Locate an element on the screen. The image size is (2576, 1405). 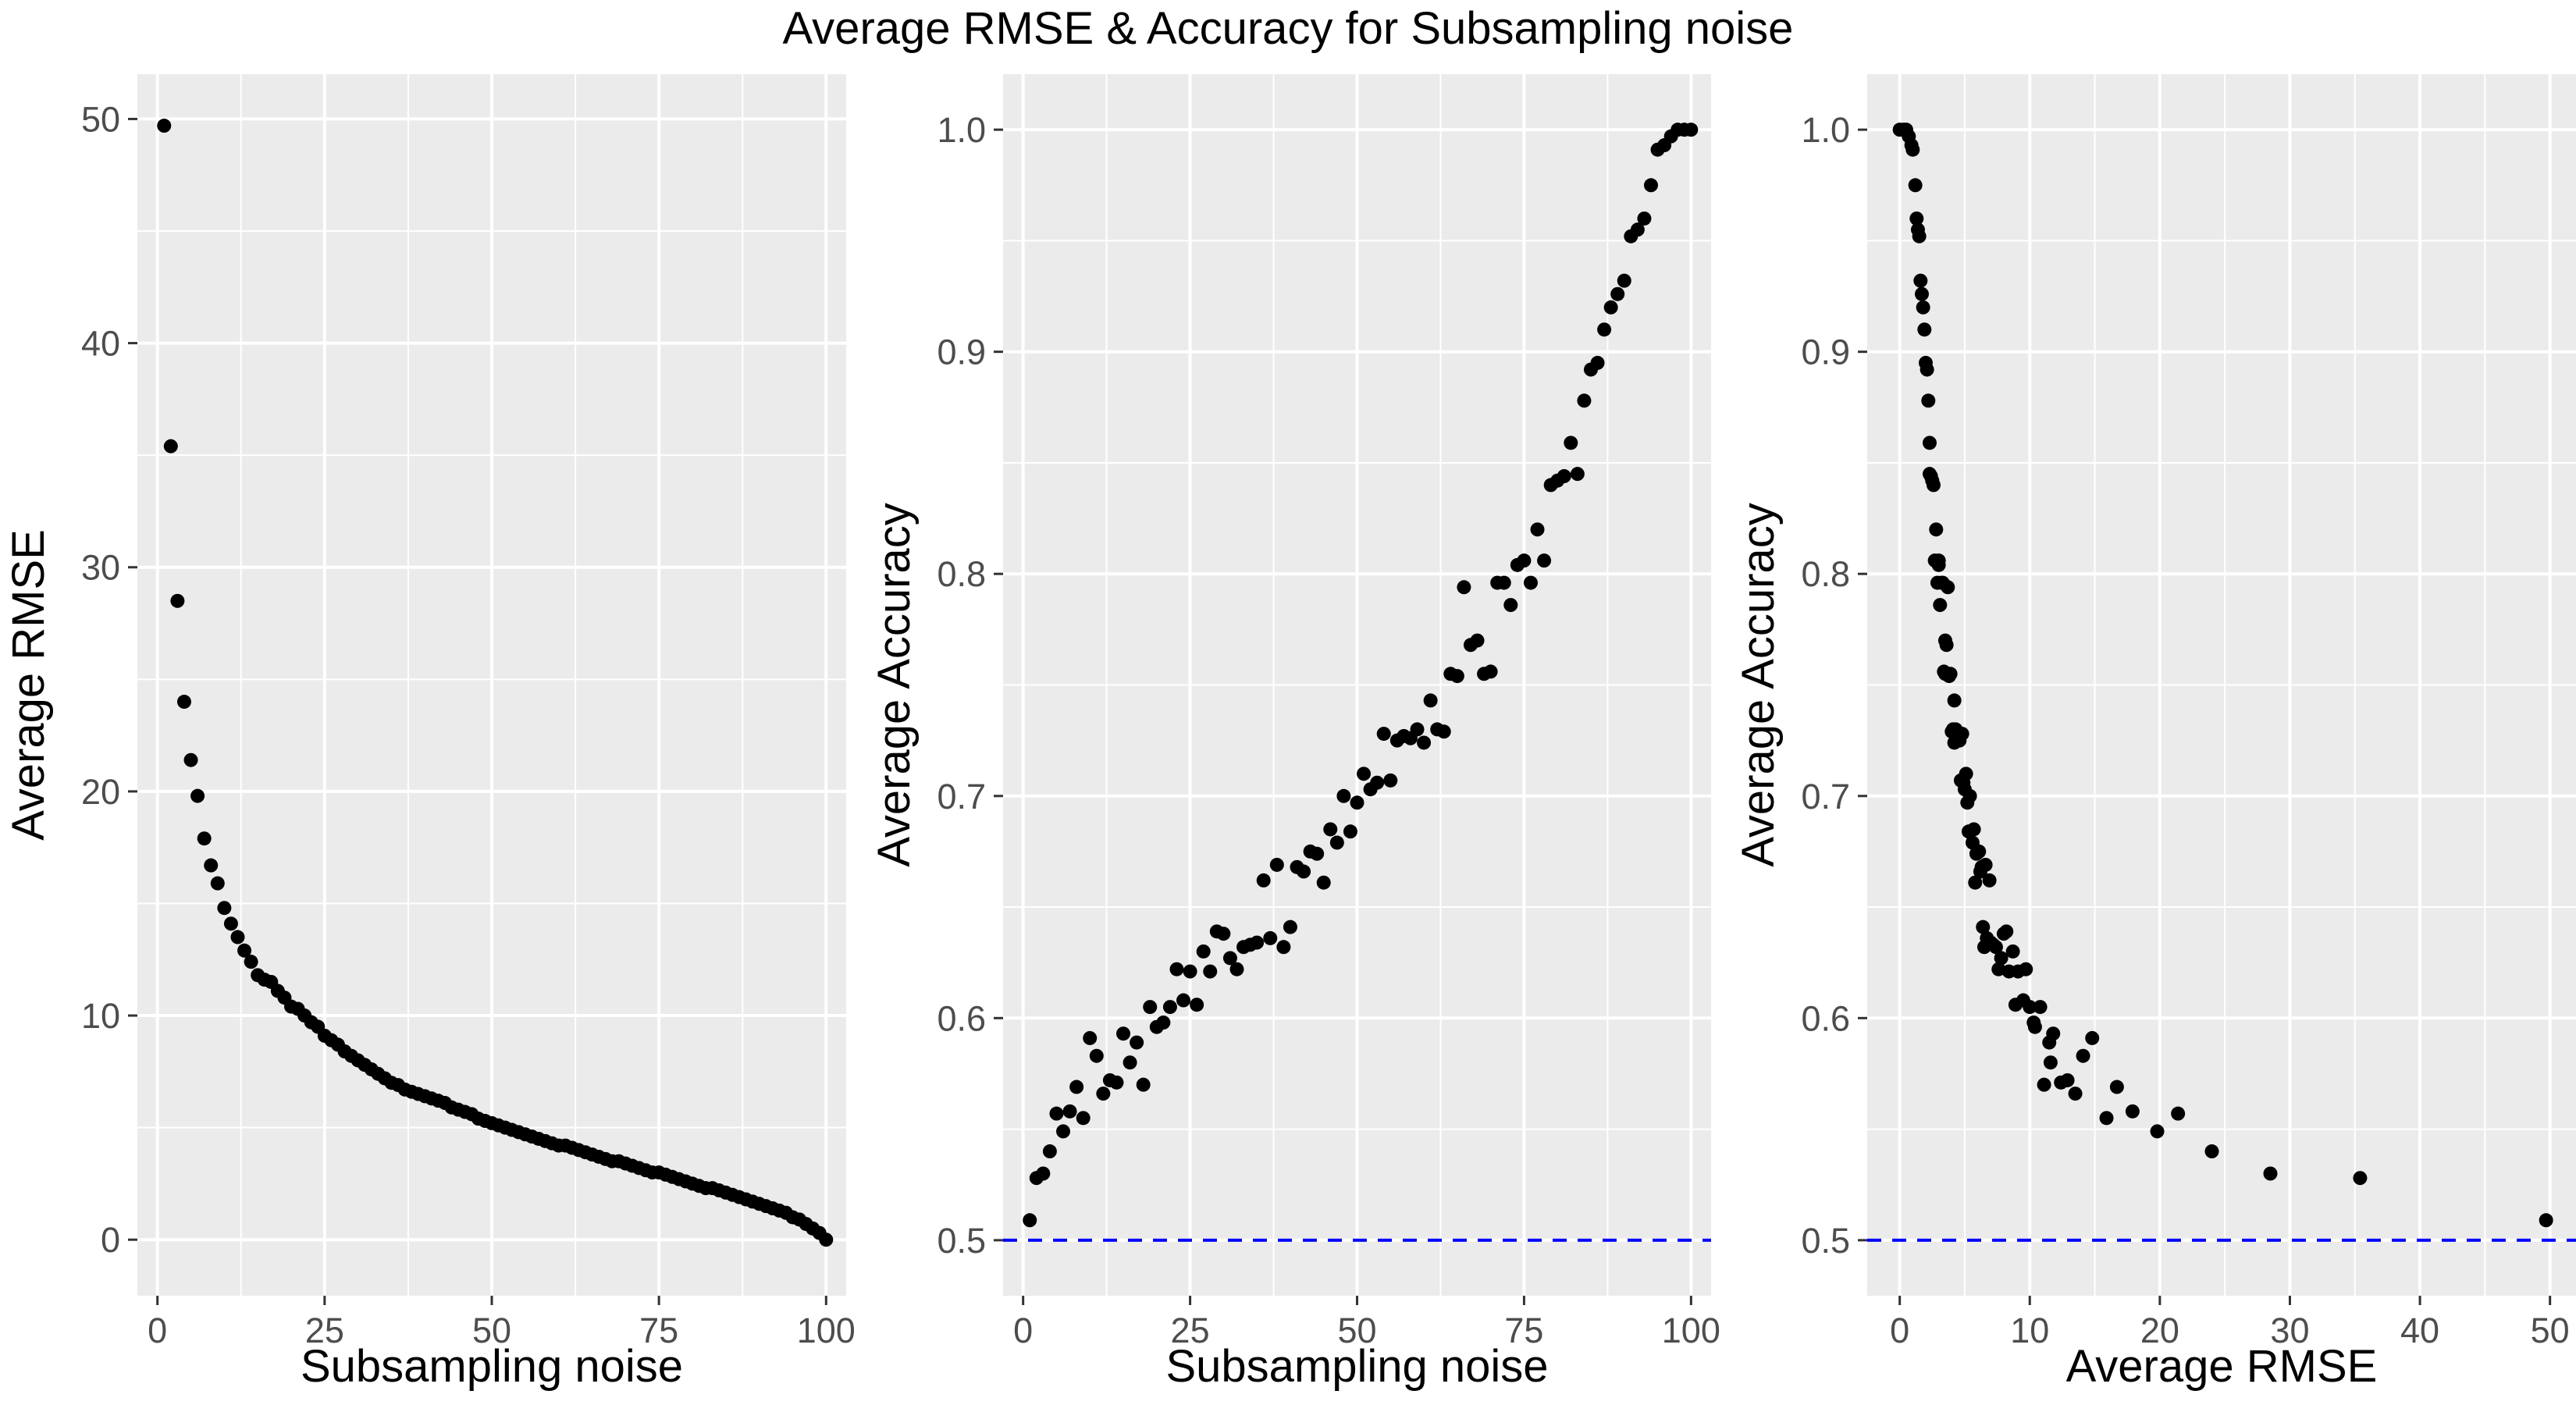
y-tick-label: 0 is located at coordinates (110, 1240).